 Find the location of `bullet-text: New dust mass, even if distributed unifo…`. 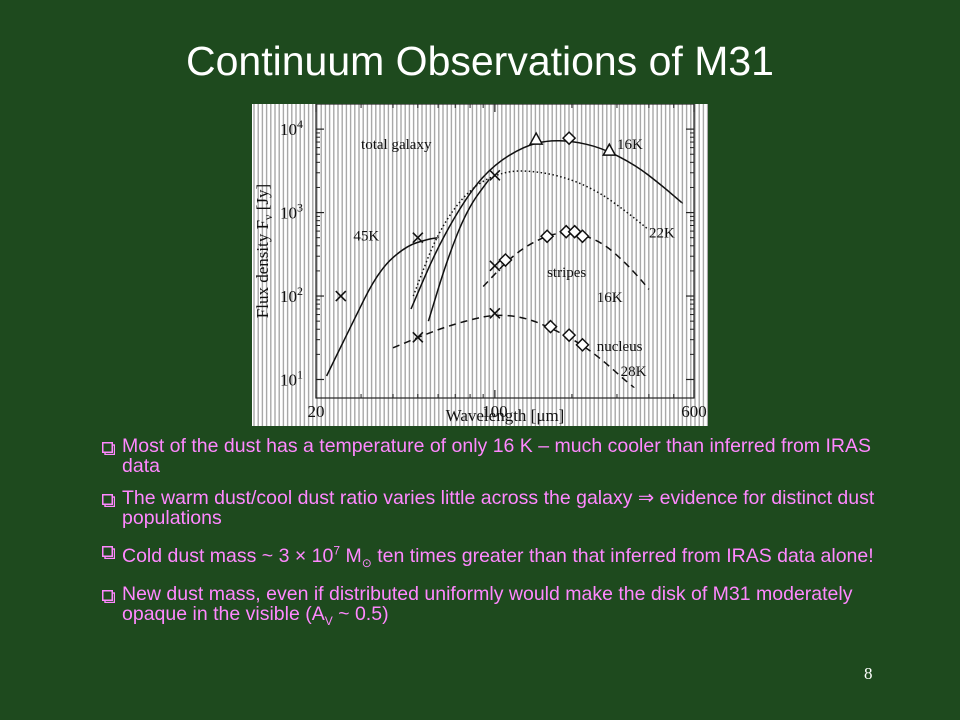

bullet-text: New dust mass, even if distributed unifo… is located at coordinates (487, 606).